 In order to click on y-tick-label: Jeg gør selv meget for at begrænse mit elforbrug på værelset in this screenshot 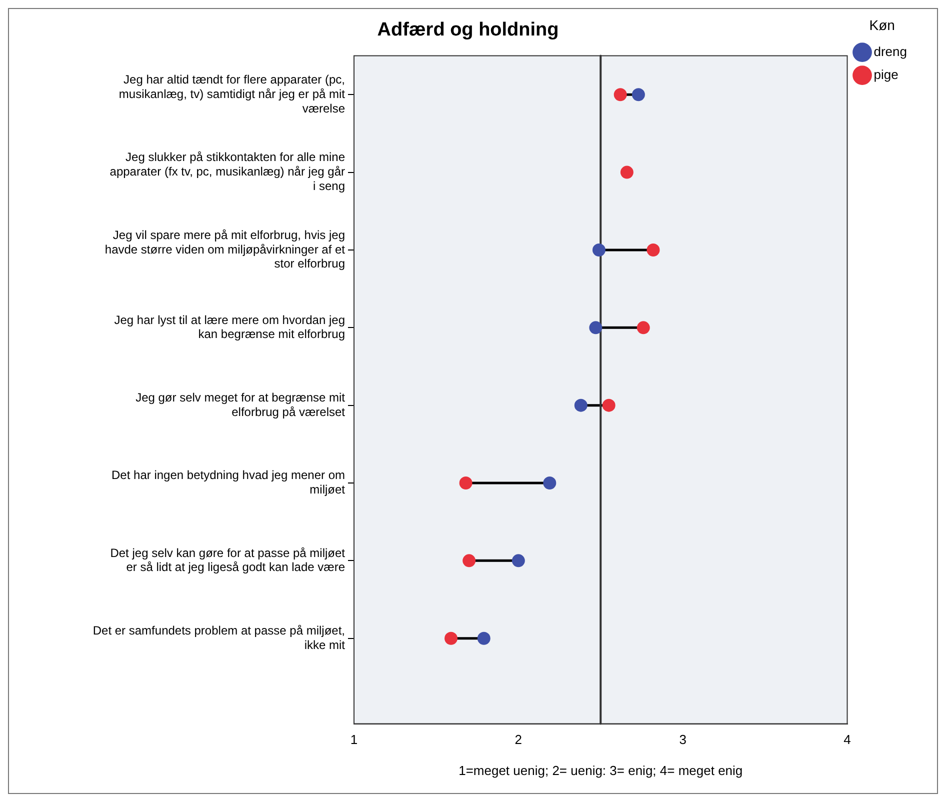, I will do `click(241, 404)`.